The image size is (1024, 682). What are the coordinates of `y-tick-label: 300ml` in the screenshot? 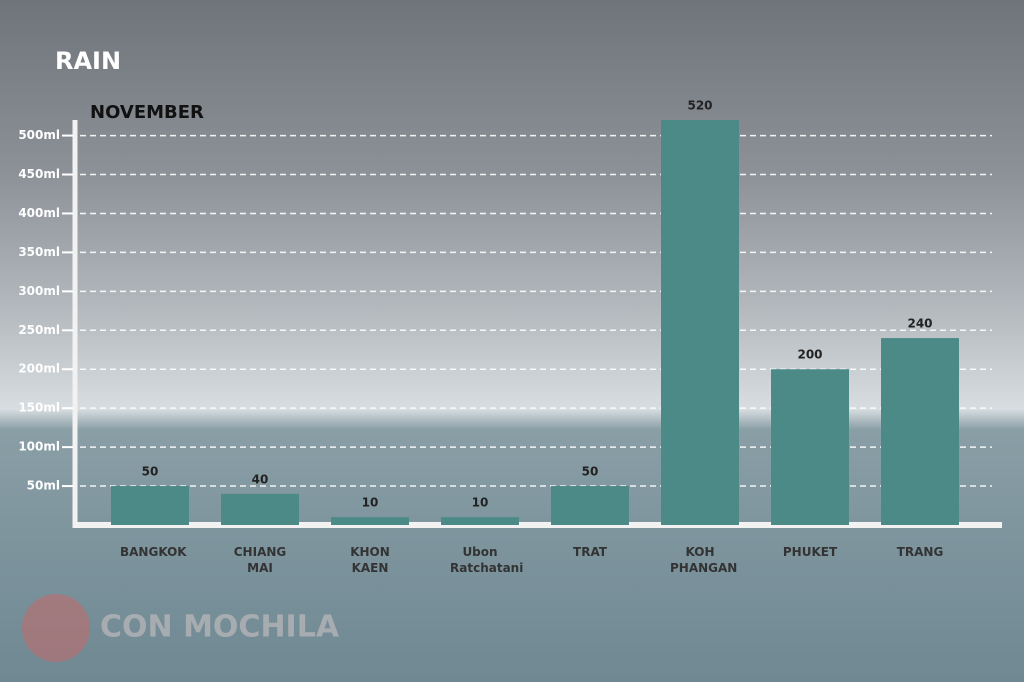 It's located at (39, 291).